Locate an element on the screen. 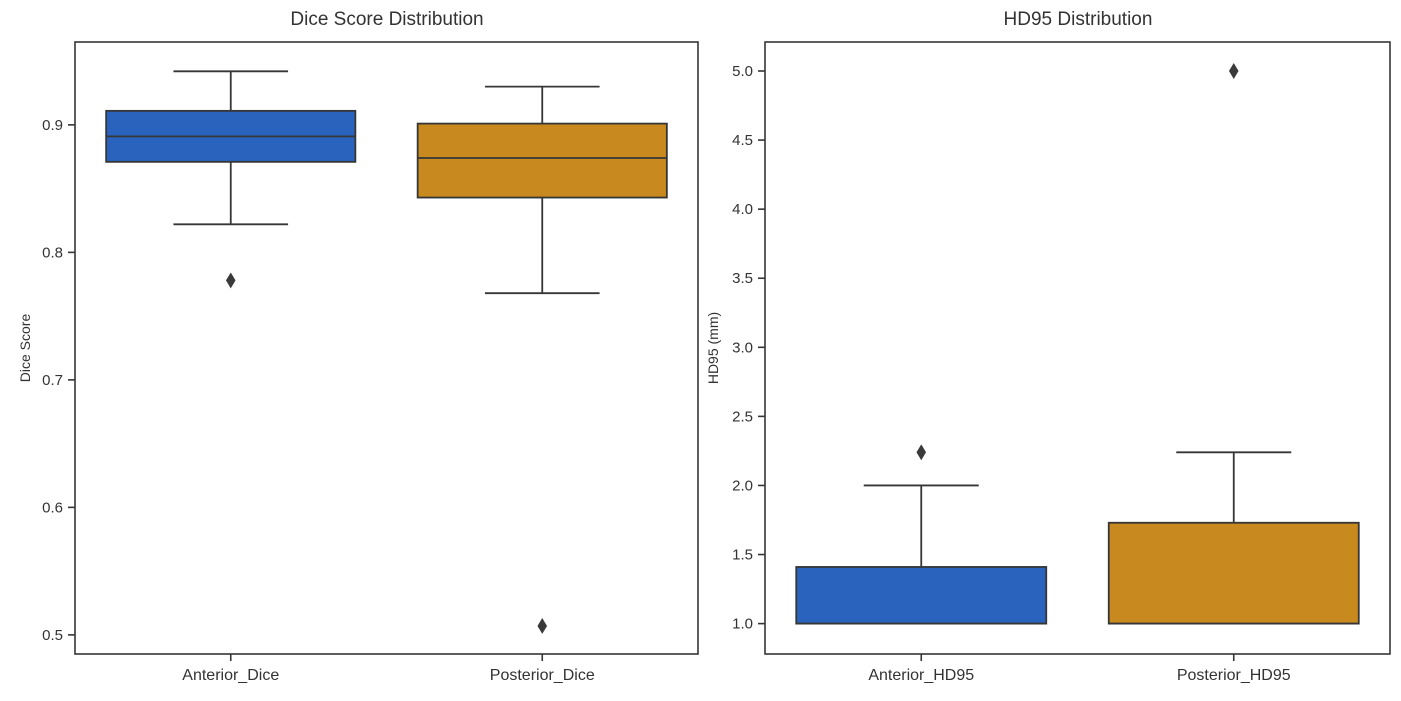 This screenshot has width=1401, height=701. chart-title-hd95: HD95 Distribution is located at coordinates (1078, 19).